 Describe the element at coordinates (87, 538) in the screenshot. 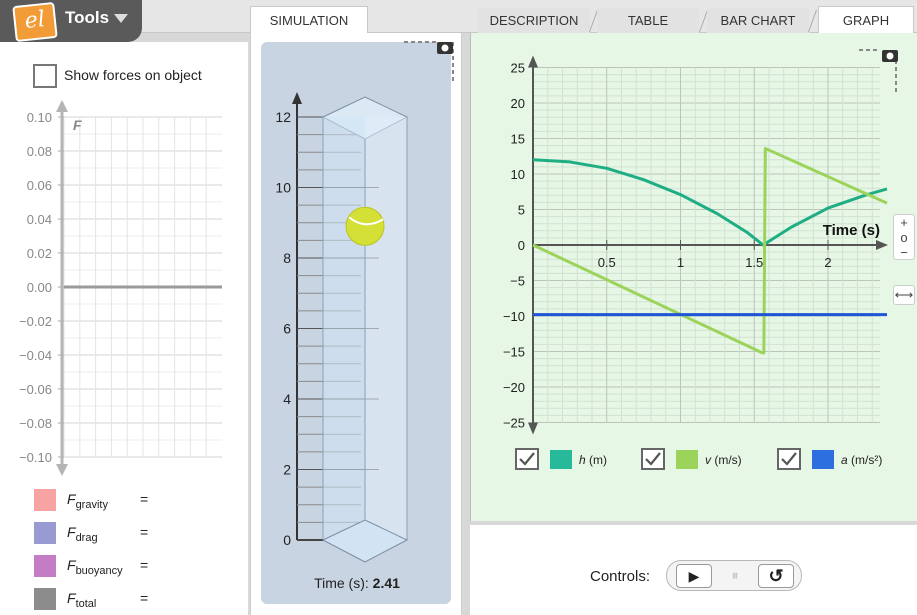

I see `force-subscript: drag` at that location.